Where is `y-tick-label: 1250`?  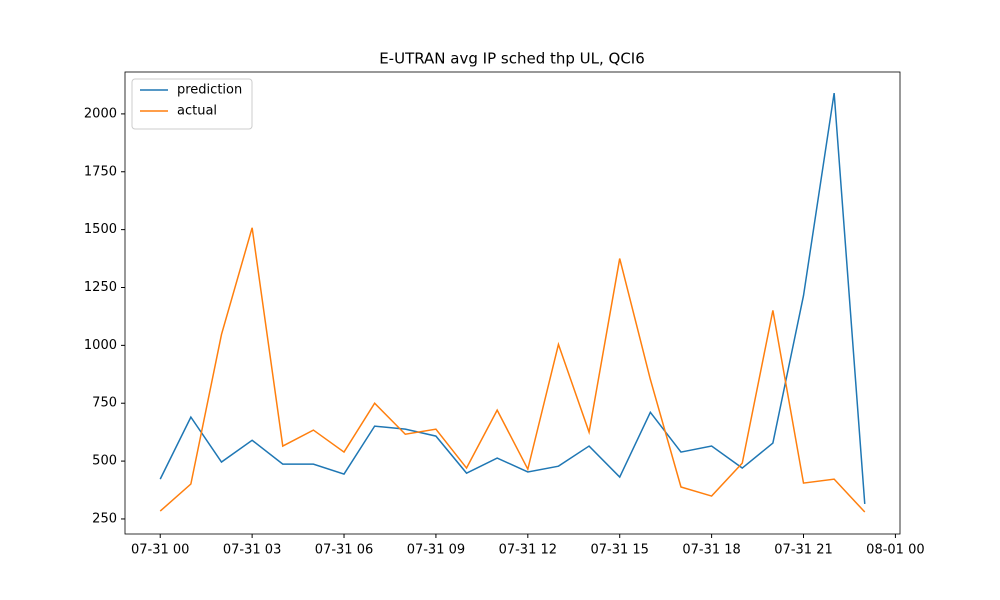 y-tick-label: 1250 is located at coordinates (100, 287).